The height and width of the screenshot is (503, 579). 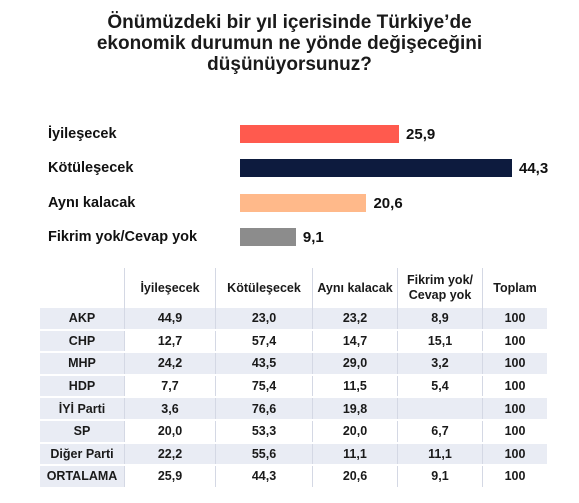 I want to click on title-line: Önümüzdeki bir yıl içerisinde Türkiye’de, so click(x=289, y=22).